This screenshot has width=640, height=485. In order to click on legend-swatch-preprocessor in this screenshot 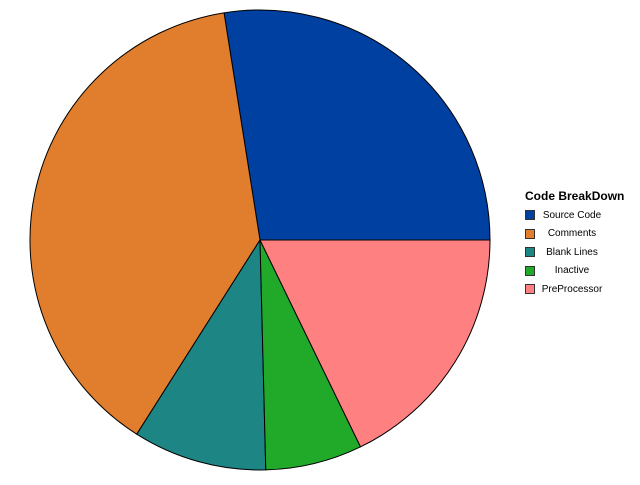, I will do `click(530, 289)`.